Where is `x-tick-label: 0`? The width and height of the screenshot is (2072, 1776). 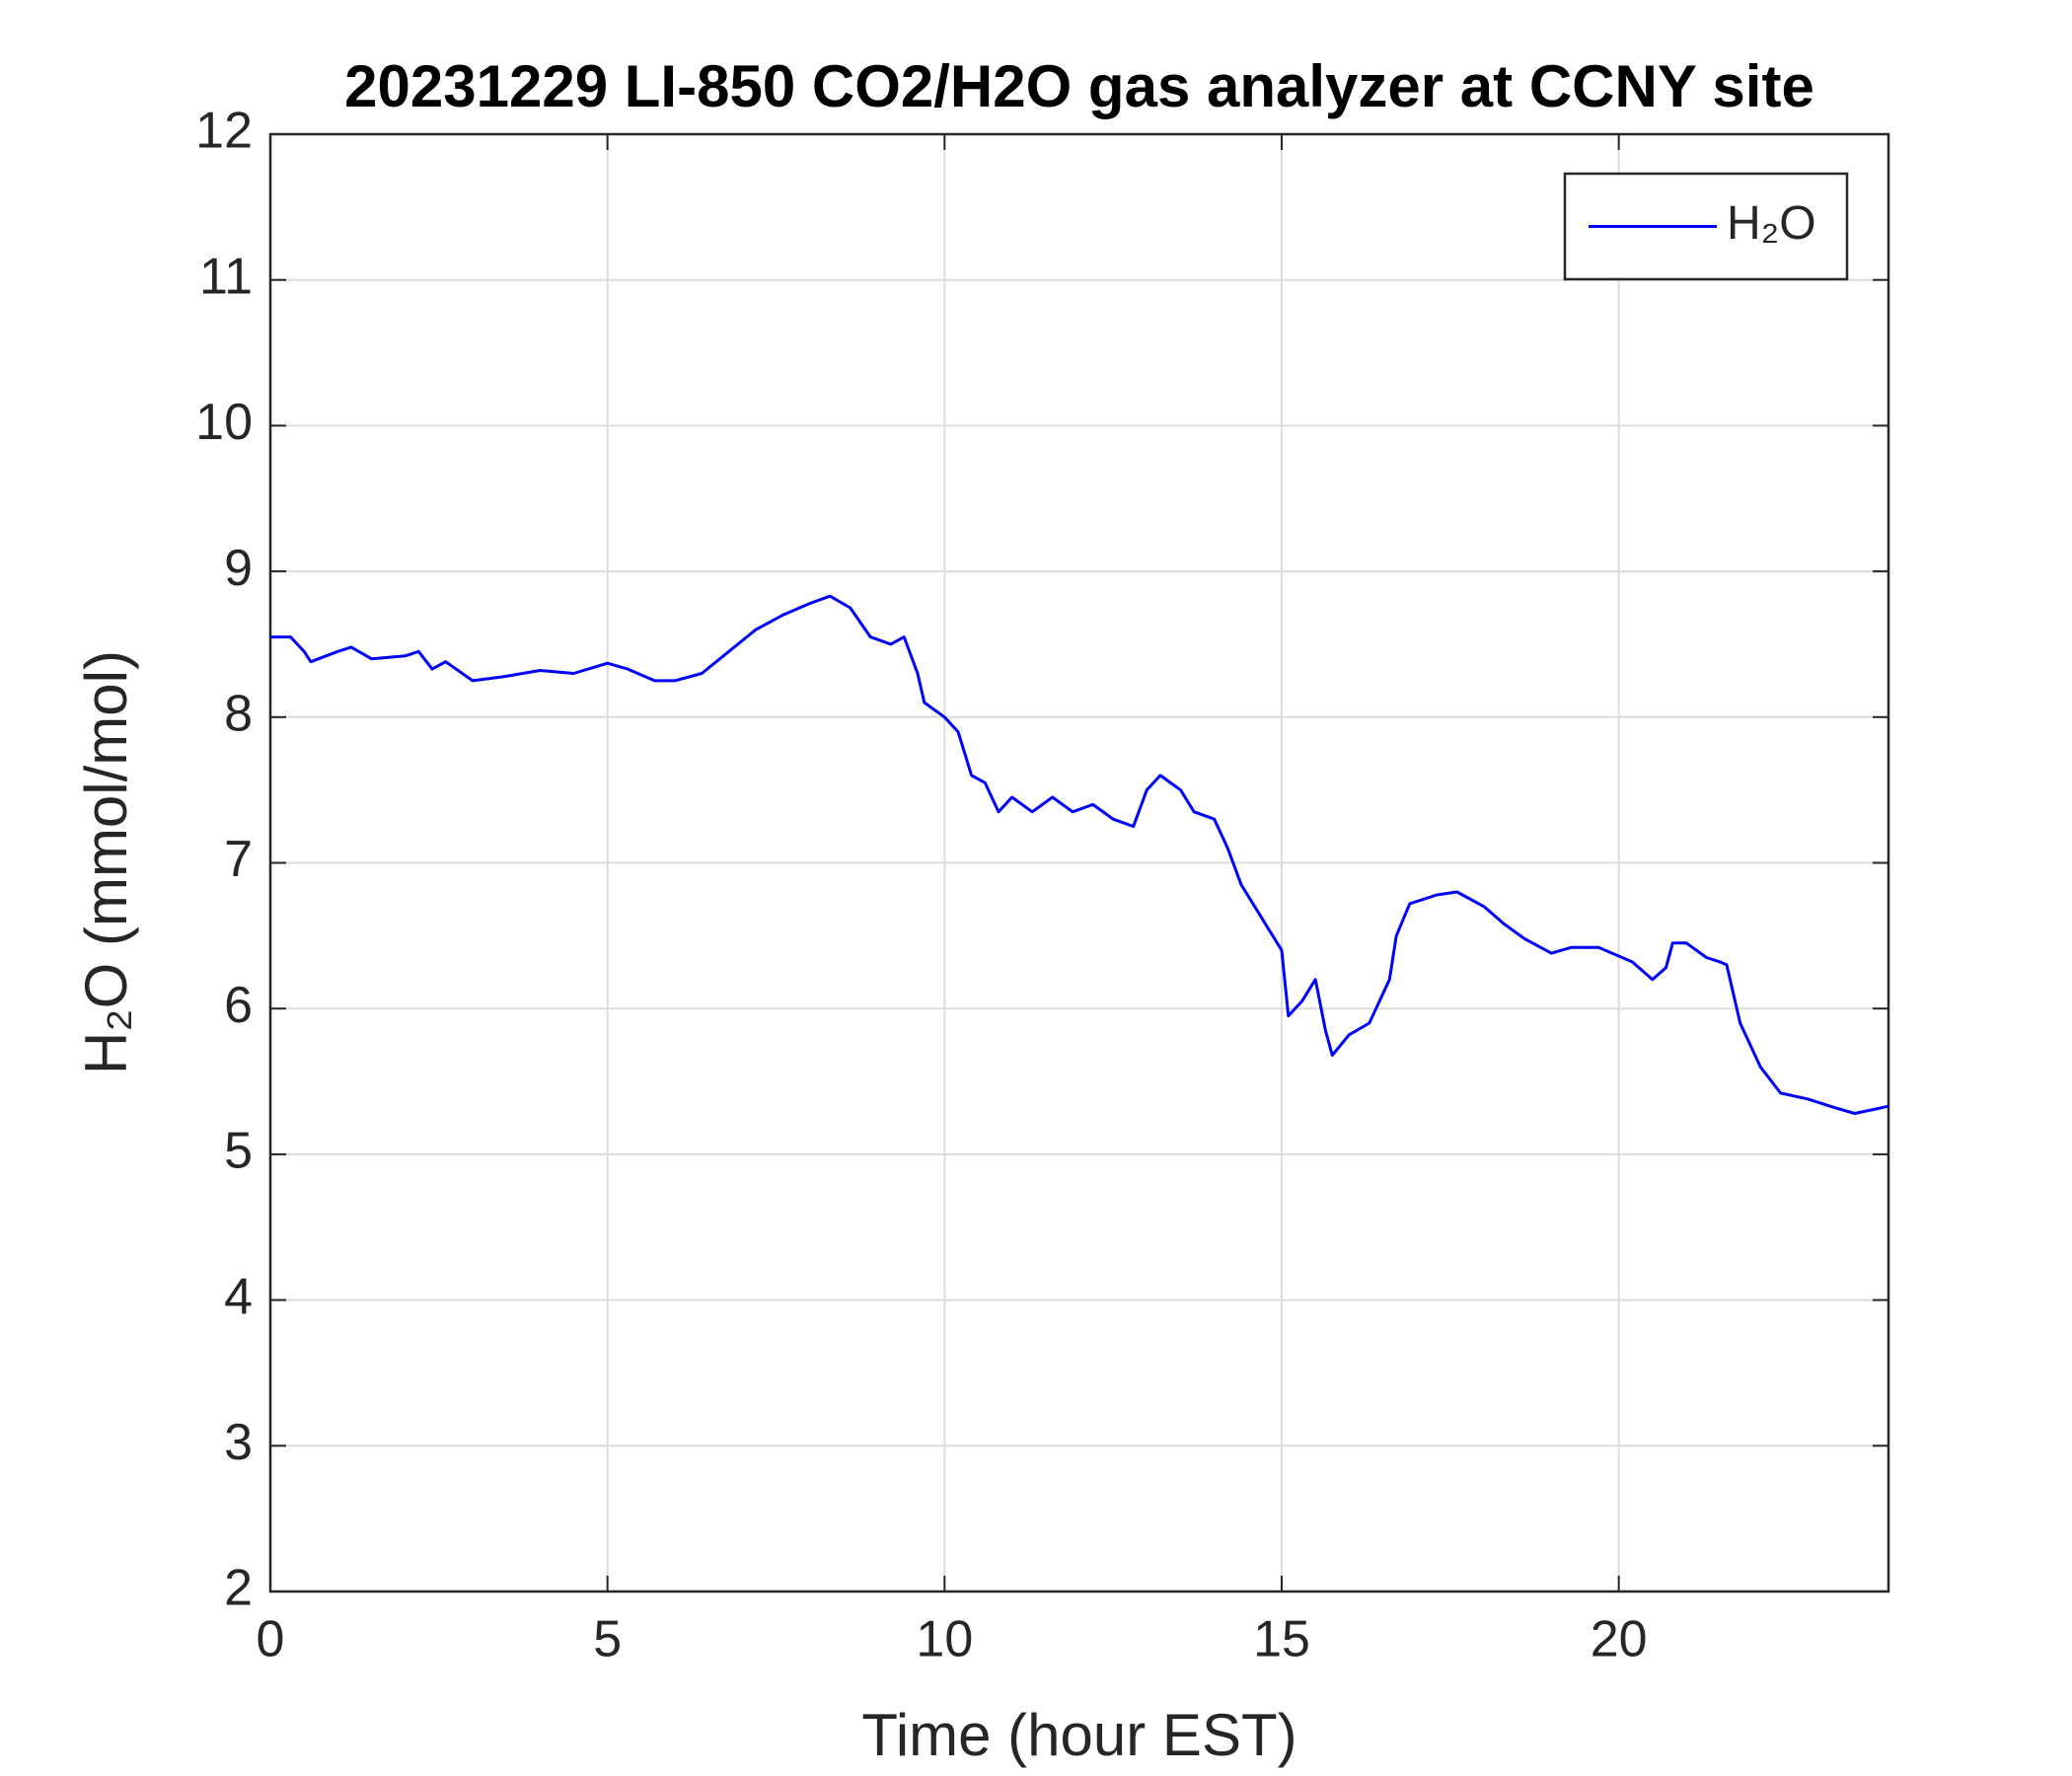
x-tick-label: 0 is located at coordinates (271, 1640).